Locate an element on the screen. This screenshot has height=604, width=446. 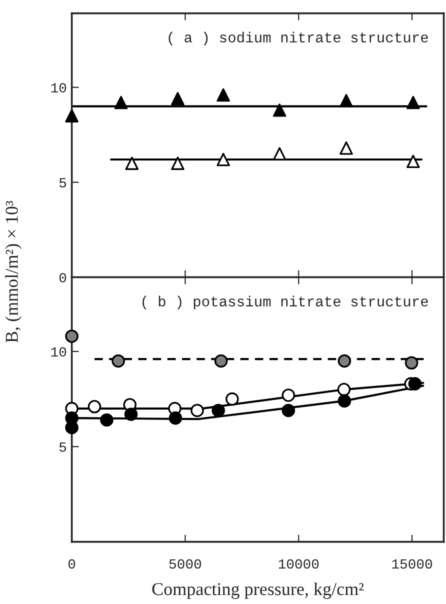
x-tick-label: 10000 is located at coordinates (298, 564).